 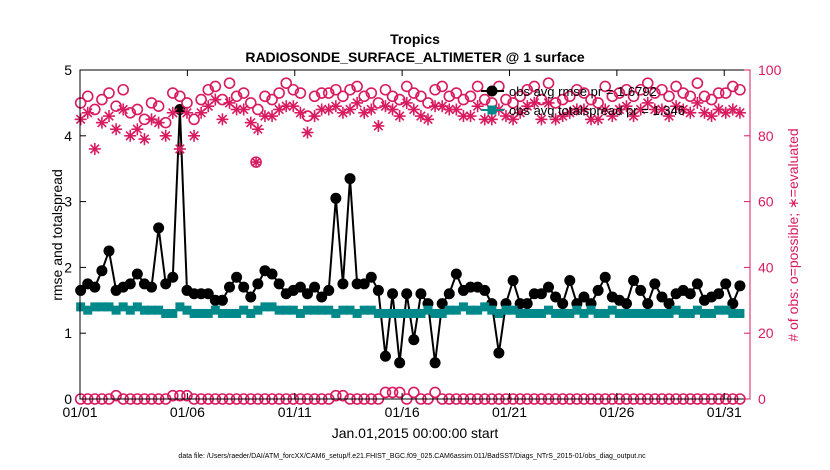 I want to click on x-tick-label: 01/31, so click(x=724, y=412).